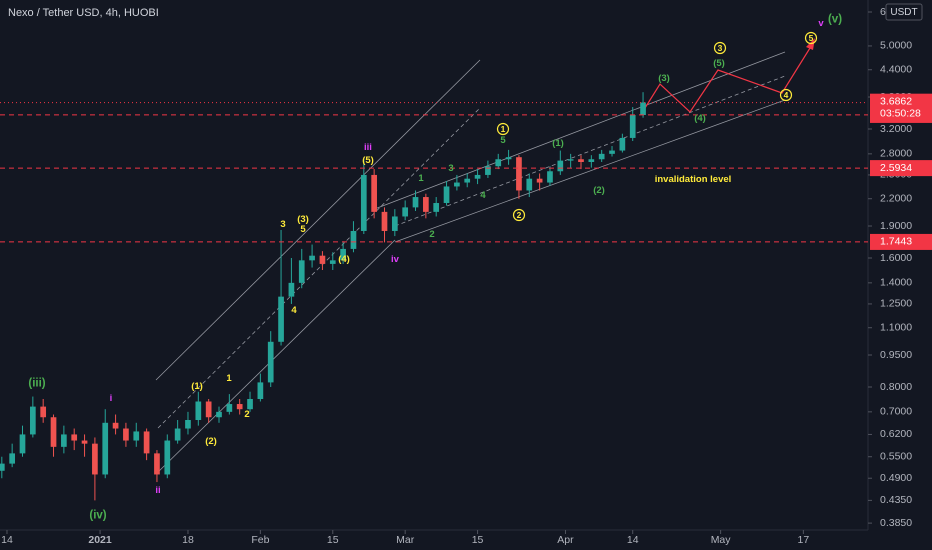  Describe the element at coordinates (896, 154) in the screenshot. I see `y-tick-label: 2.8000` at that location.